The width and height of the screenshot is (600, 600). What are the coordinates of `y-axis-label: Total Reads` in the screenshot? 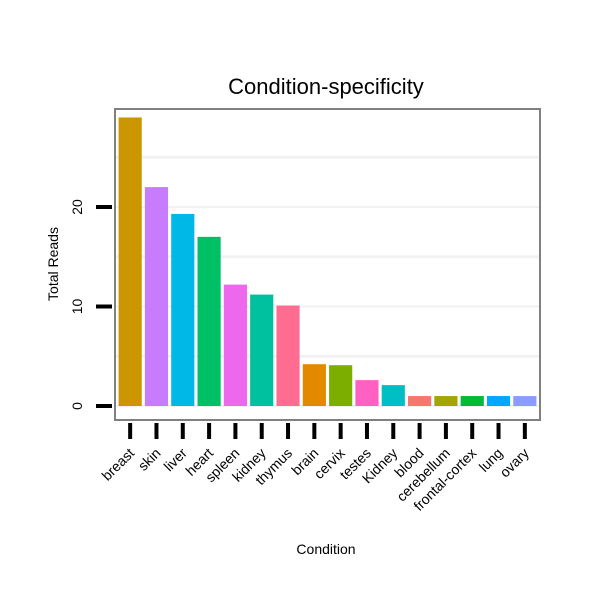 It's located at (53, 264).